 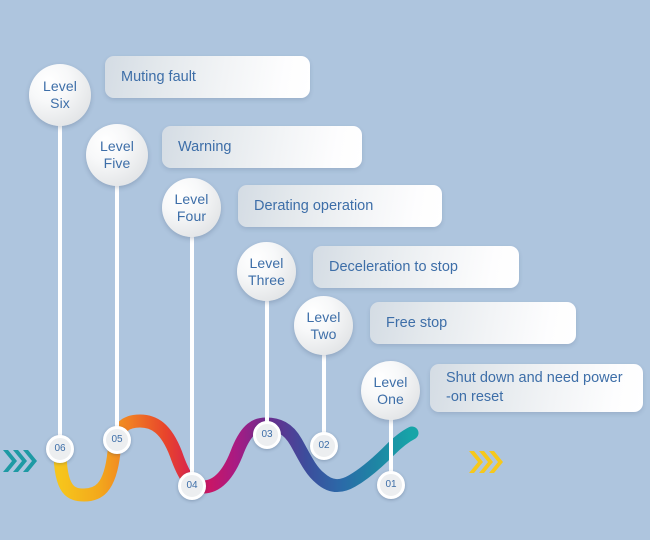 What do you see at coordinates (266, 279) in the screenshot?
I see `node-label-line2-level-three: Three` at bounding box center [266, 279].